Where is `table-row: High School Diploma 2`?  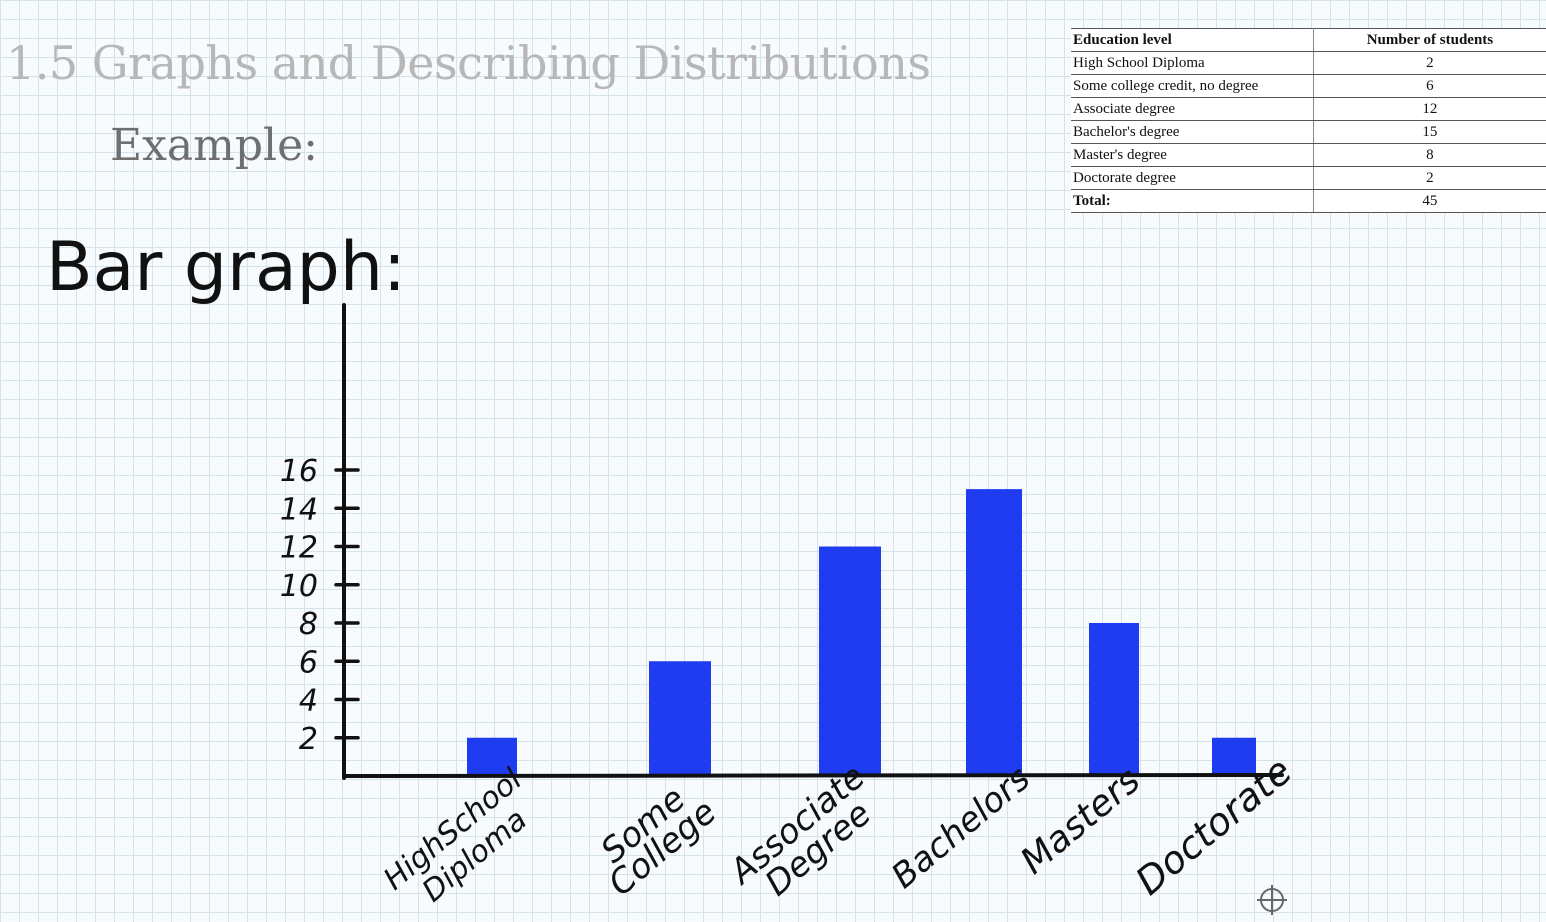
table-row: High School Diploma 2 is located at coordinates (1308, 63).